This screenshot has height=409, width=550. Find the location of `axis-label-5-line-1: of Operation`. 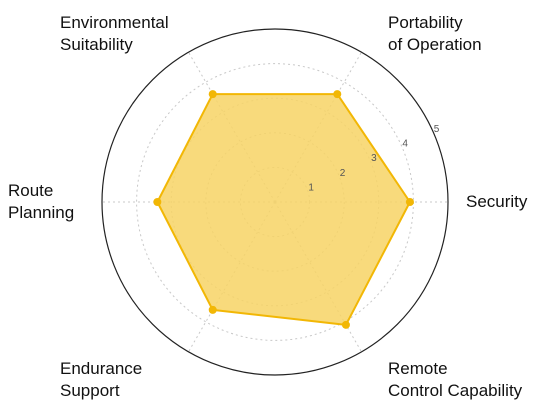

axis-label-5-line-1: of Operation is located at coordinates (435, 44).